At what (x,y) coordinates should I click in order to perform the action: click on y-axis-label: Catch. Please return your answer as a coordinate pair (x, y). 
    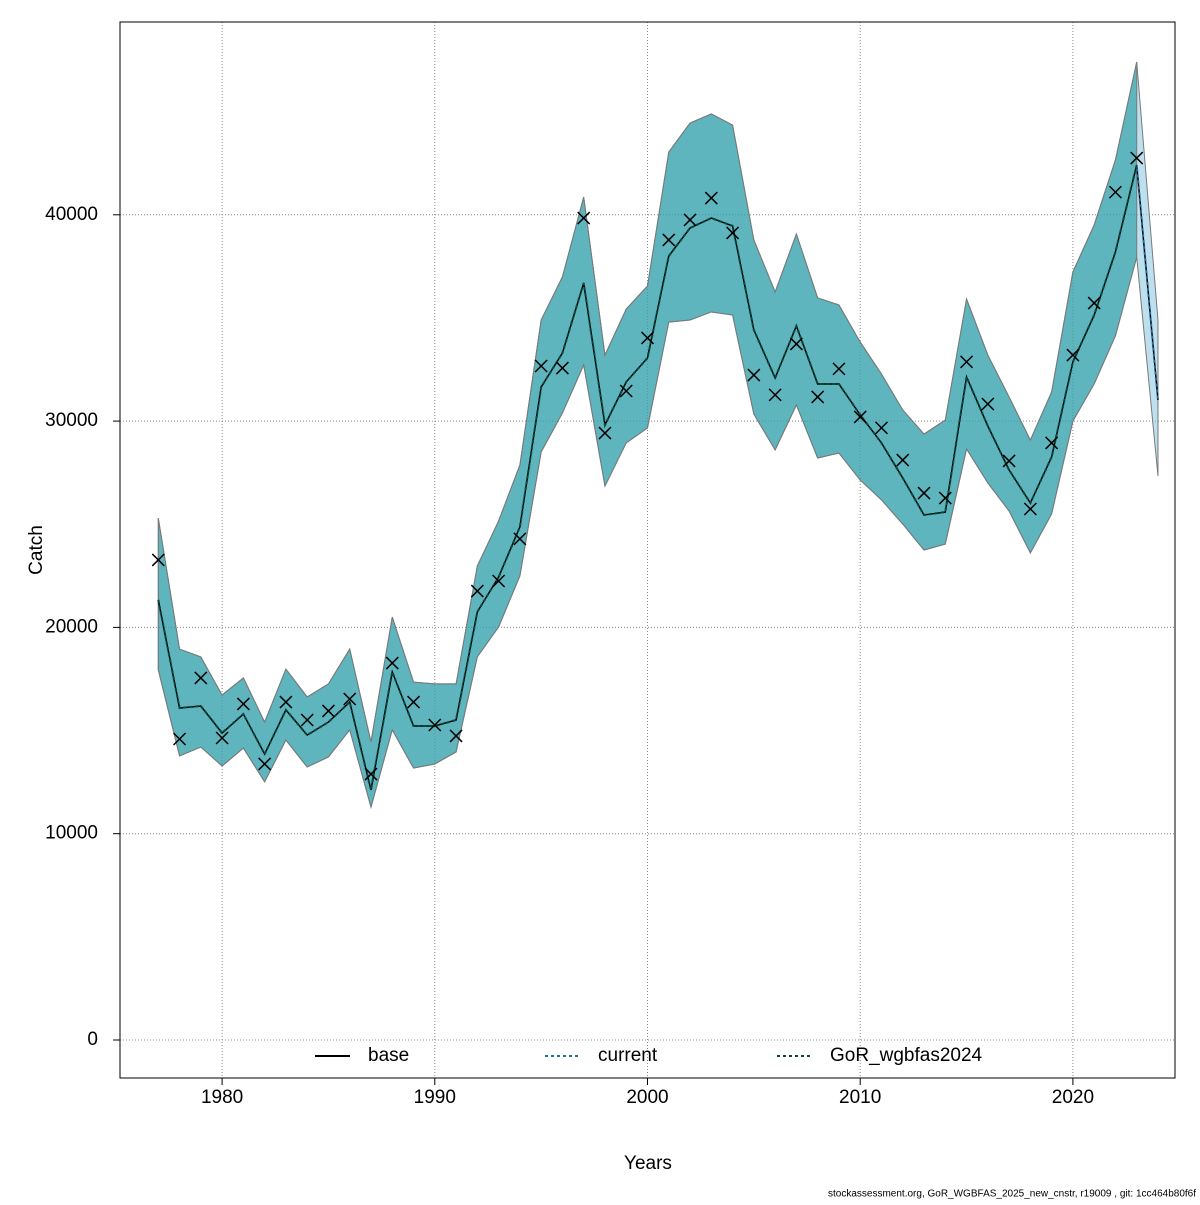
    Looking at the image, I should click on (36, 550).